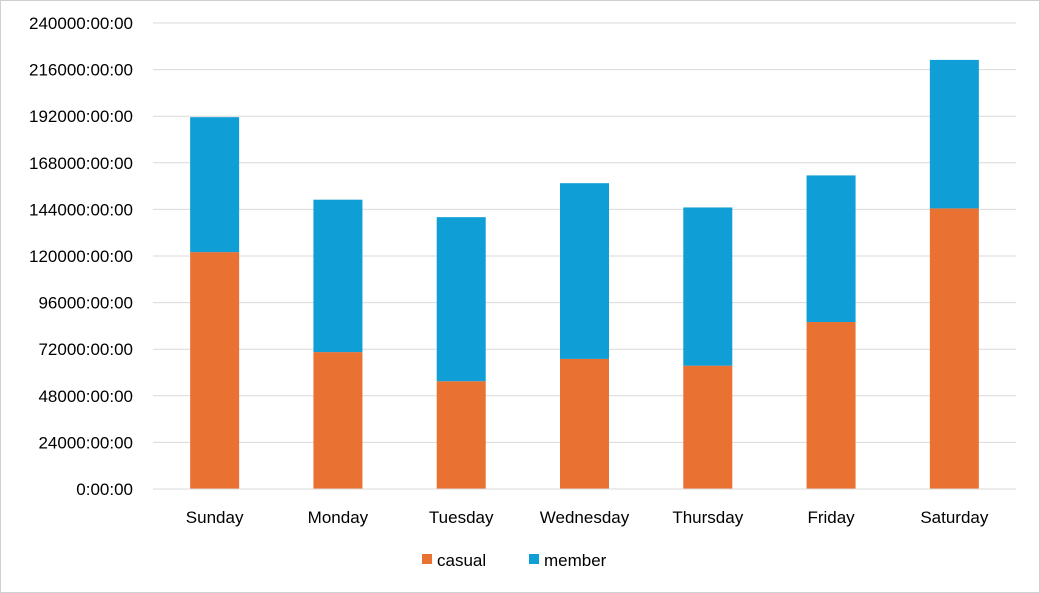  Describe the element at coordinates (338, 276) in the screenshot. I see `bar-member-monday` at that location.